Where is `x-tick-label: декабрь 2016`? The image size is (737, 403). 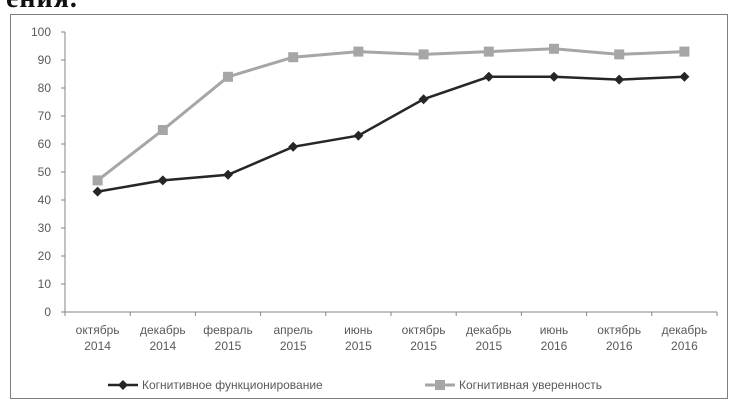
x-tick-label: декабрь 2016 is located at coordinates (685, 338).